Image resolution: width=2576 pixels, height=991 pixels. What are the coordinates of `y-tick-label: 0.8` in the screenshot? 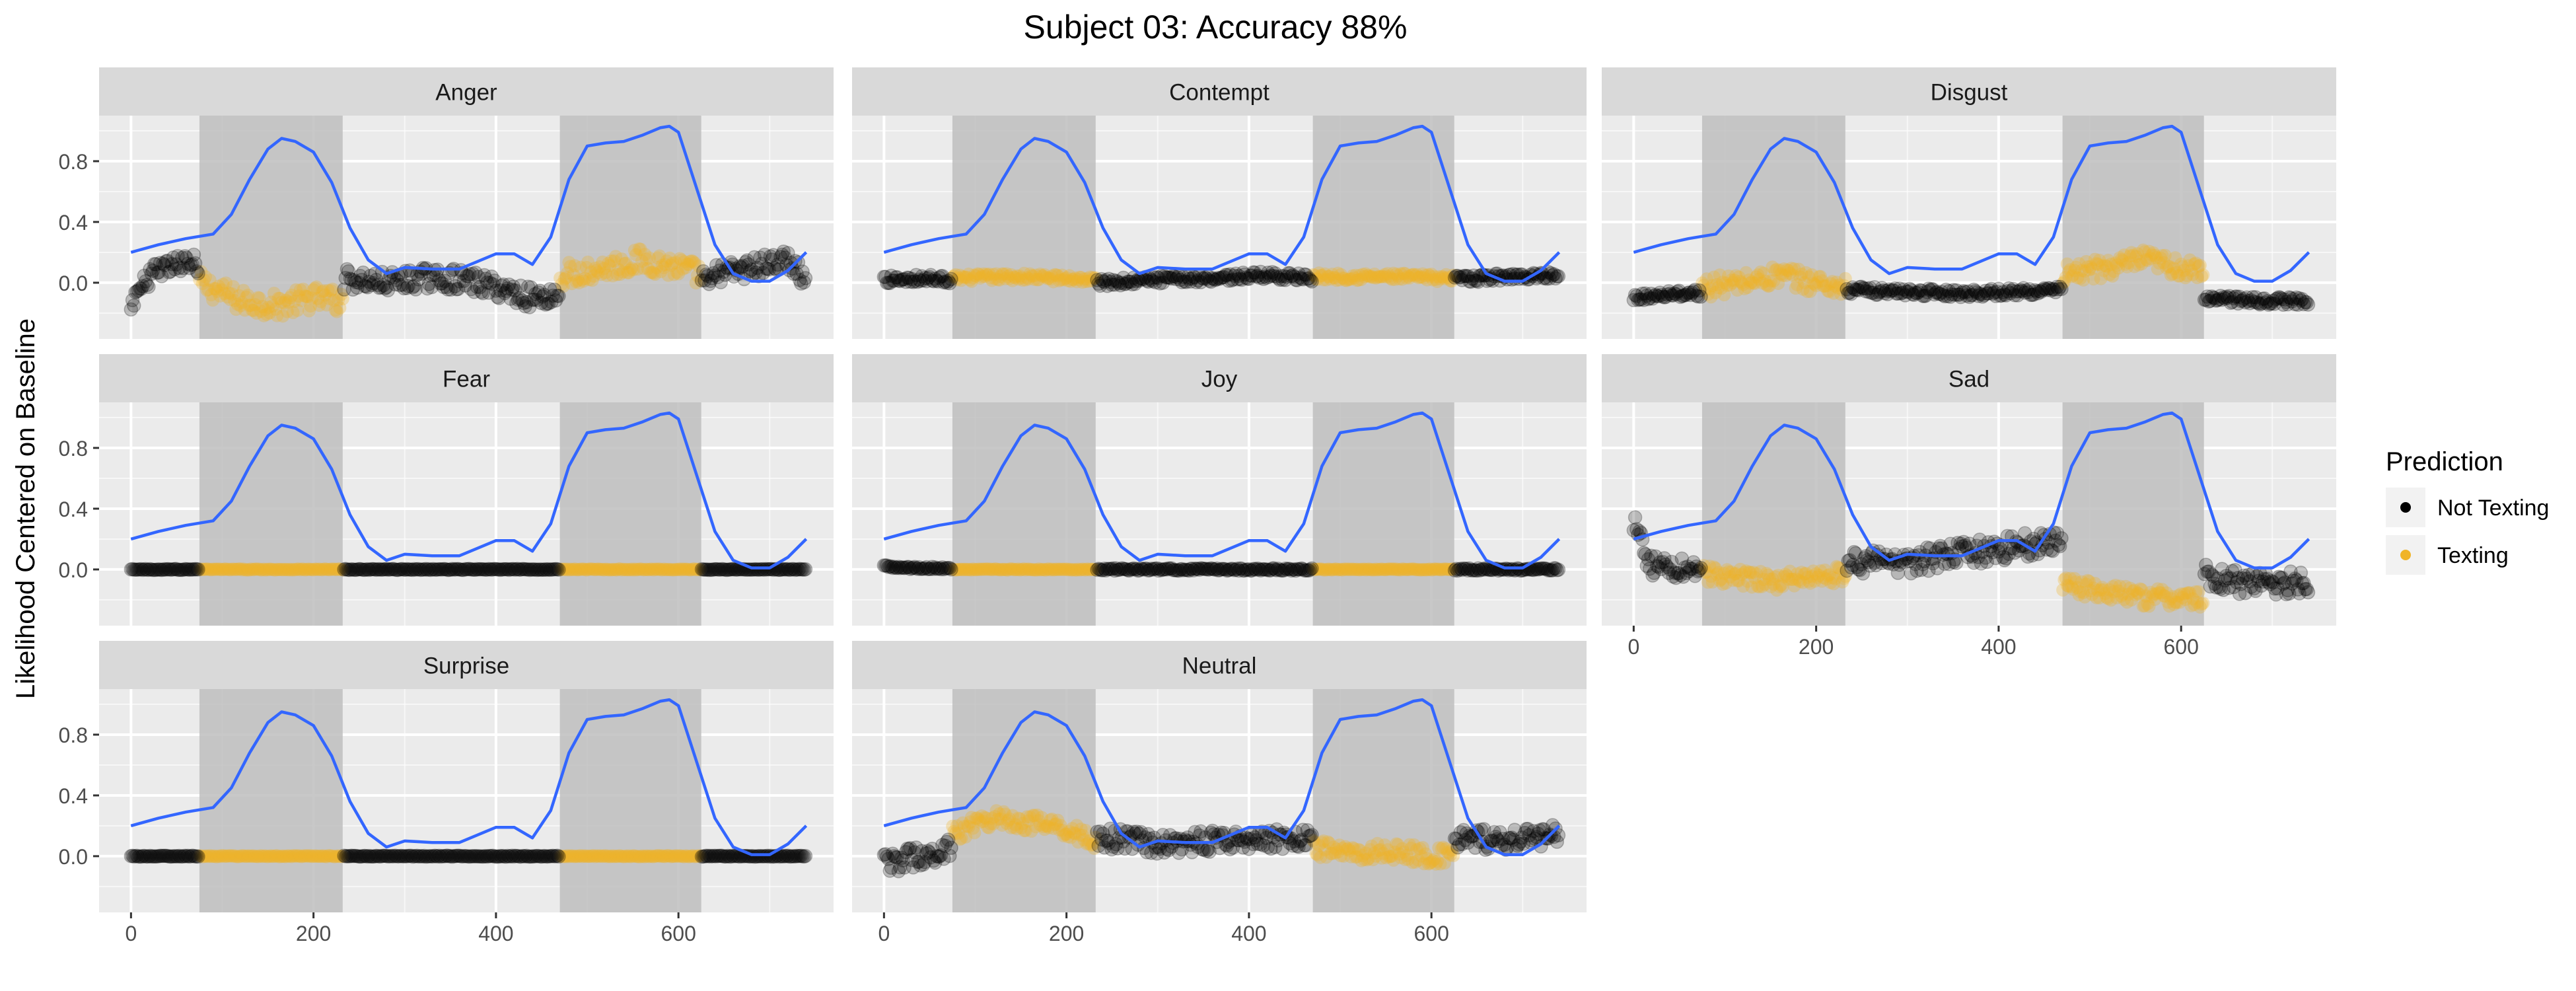 It's located at (74, 448).